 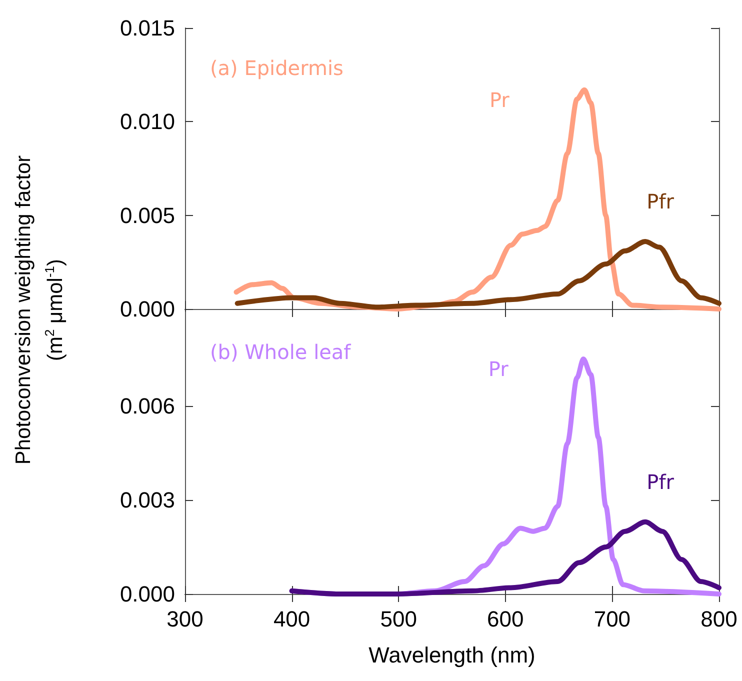 What do you see at coordinates (277, 68) in the screenshot?
I see `annotation: (a) Epidermis` at bounding box center [277, 68].